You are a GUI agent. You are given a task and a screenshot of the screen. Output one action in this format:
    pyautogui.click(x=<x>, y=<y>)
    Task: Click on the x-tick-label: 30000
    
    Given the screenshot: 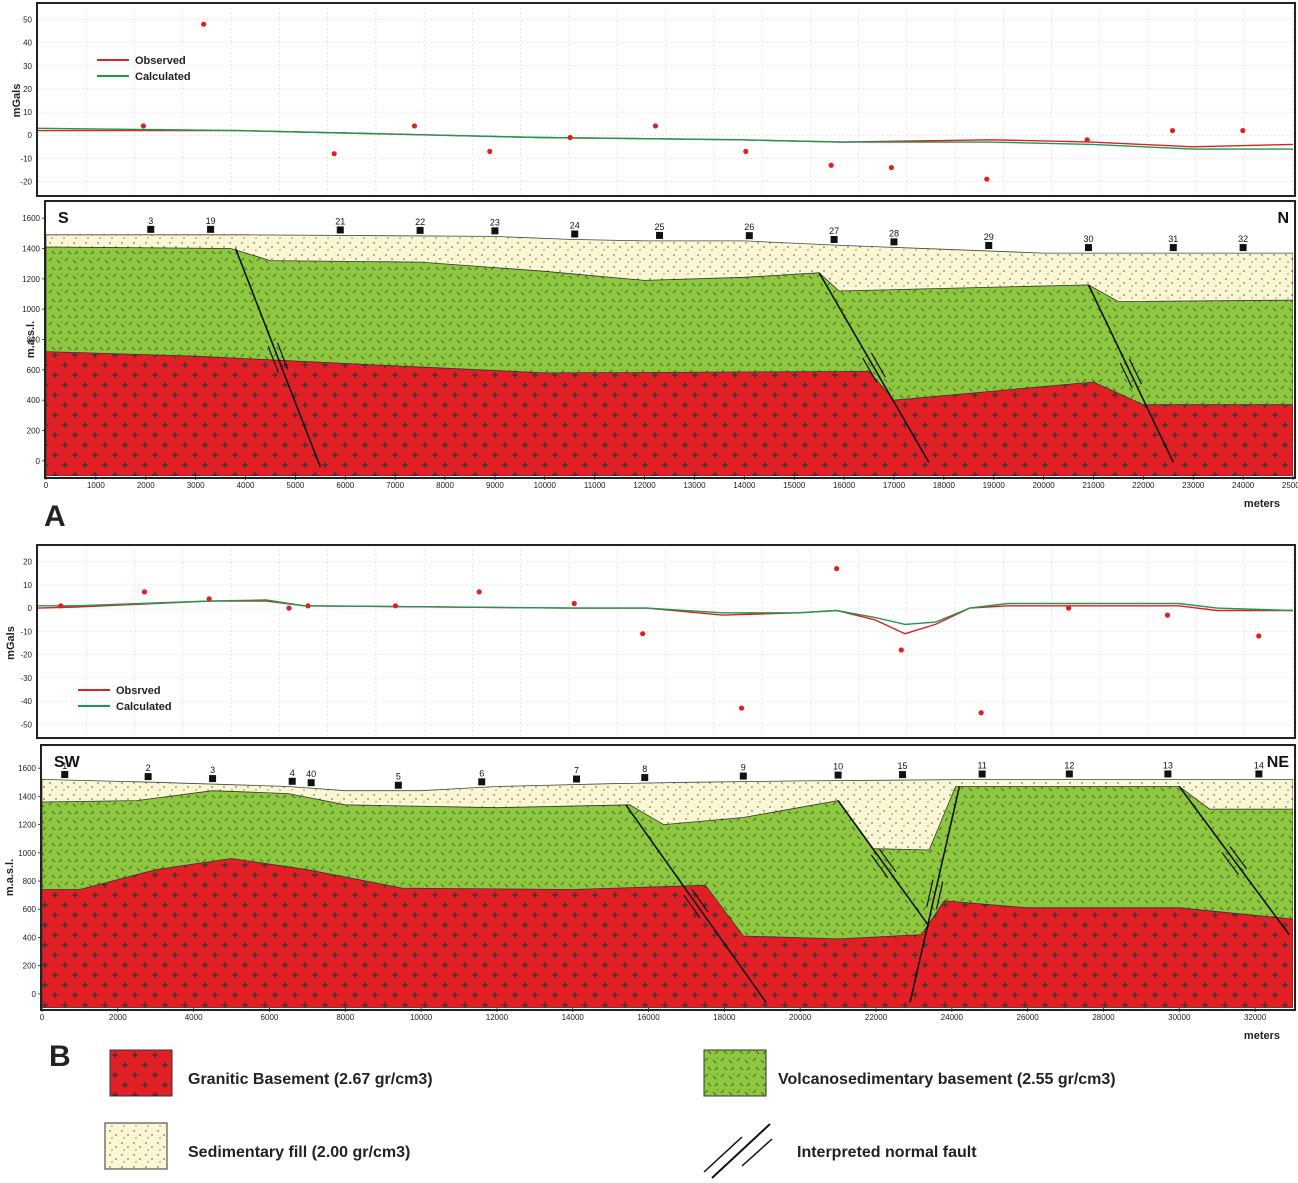 What is the action you would take?
    pyautogui.click(x=1179, y=1017)
    